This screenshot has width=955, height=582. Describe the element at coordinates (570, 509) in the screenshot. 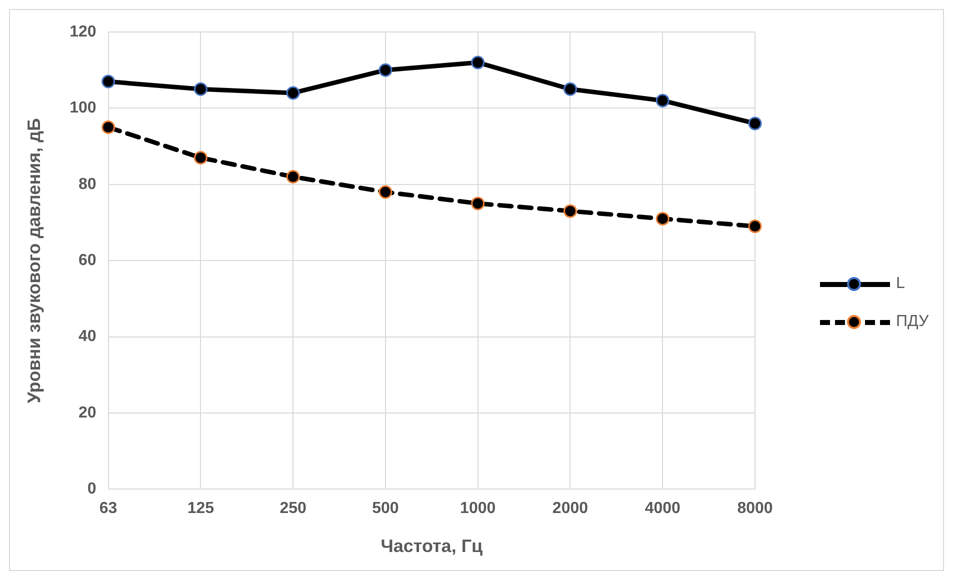

I see `x-tick-label: 2000` at that location.